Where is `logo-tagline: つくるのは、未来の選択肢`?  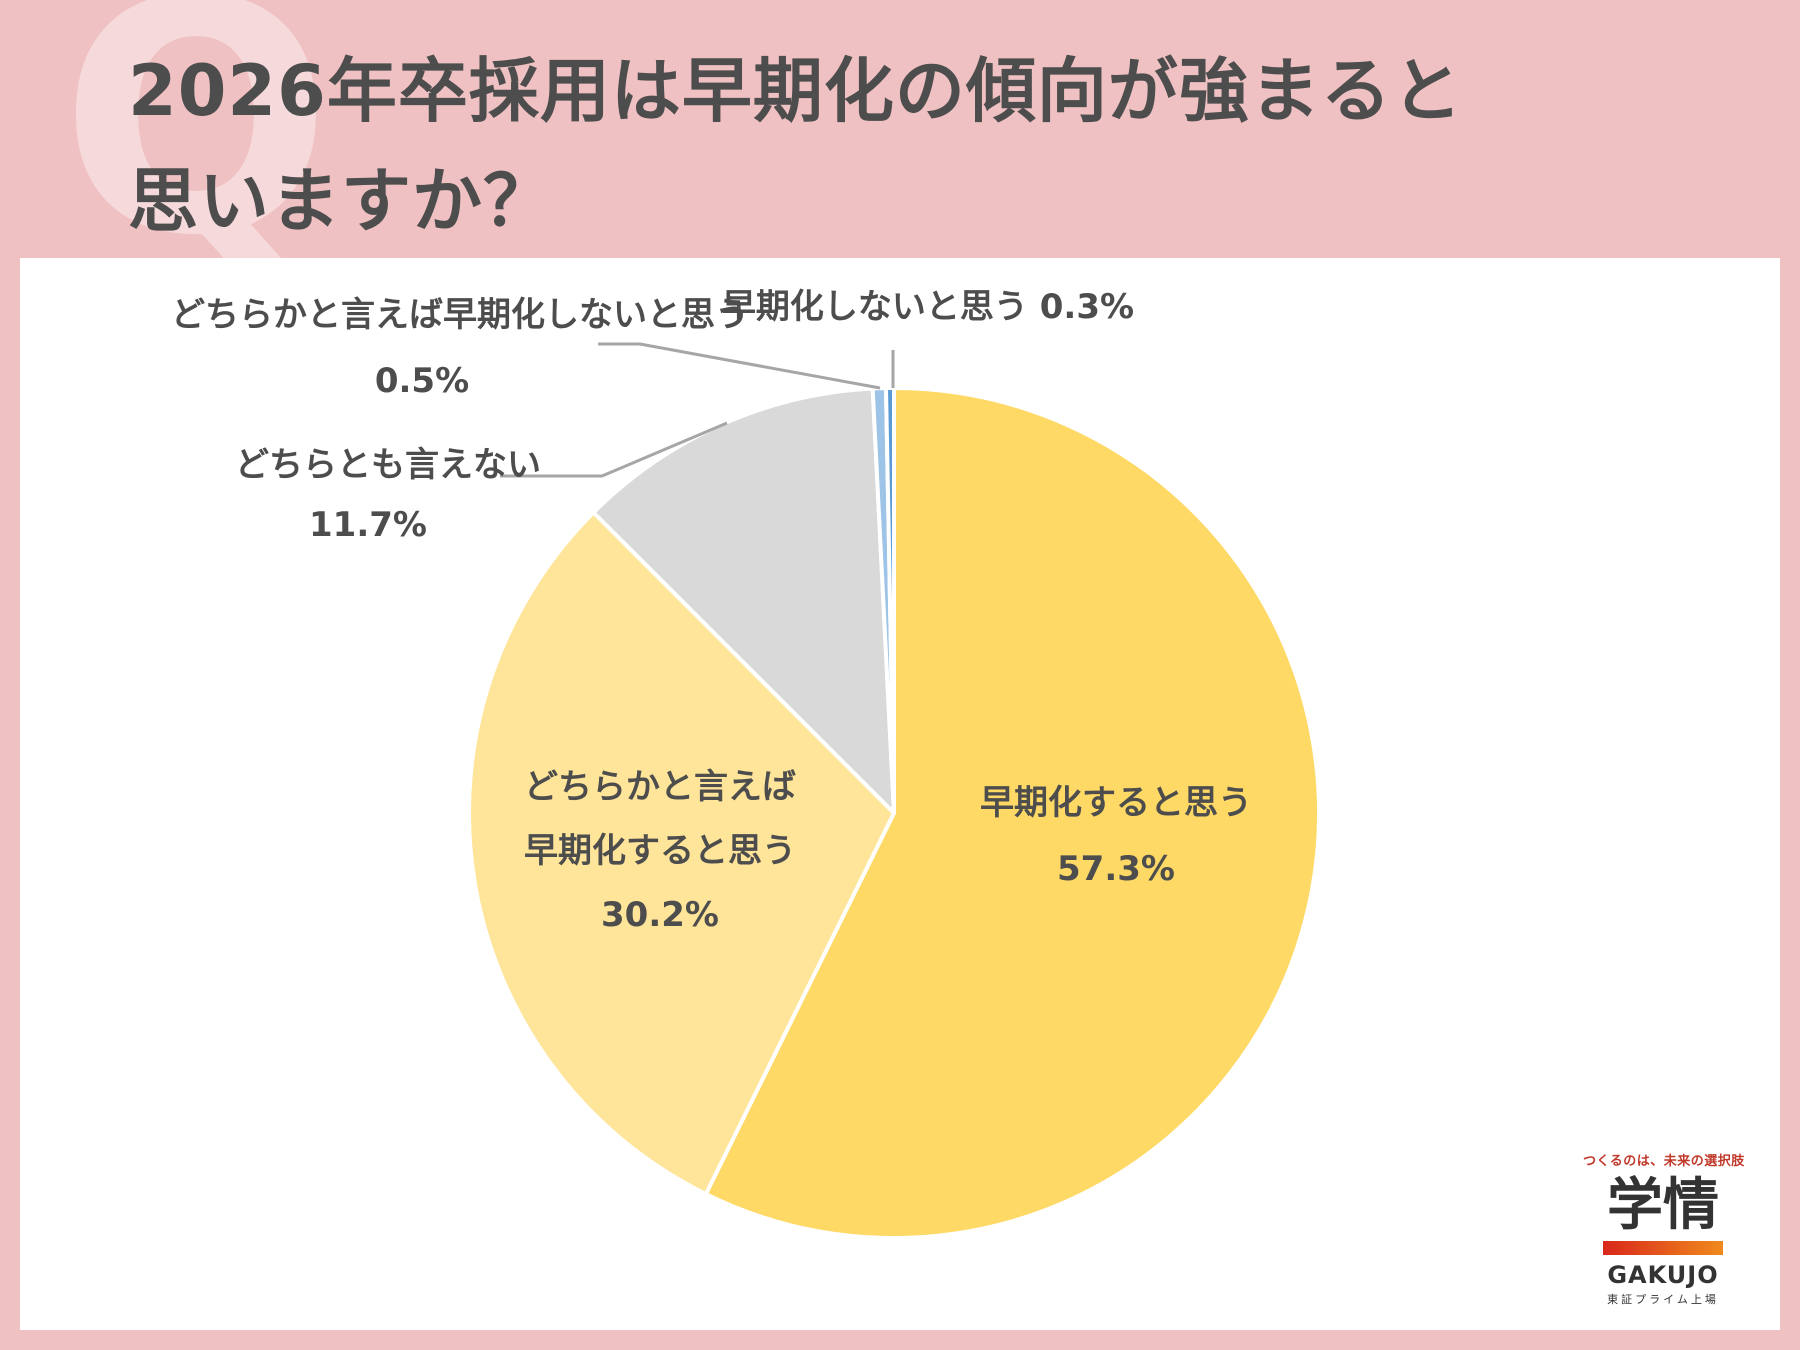 logo-tagline: つくるのは、未来の選択肢 is located at coordinates (1664, 1161).